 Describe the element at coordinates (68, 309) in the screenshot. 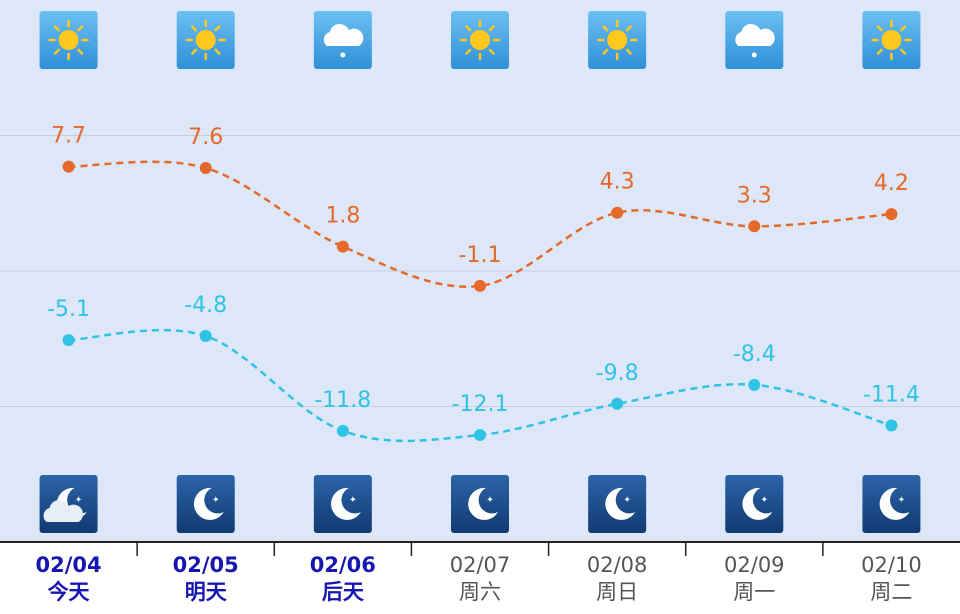

I see `data-label: -5.1` at that location.